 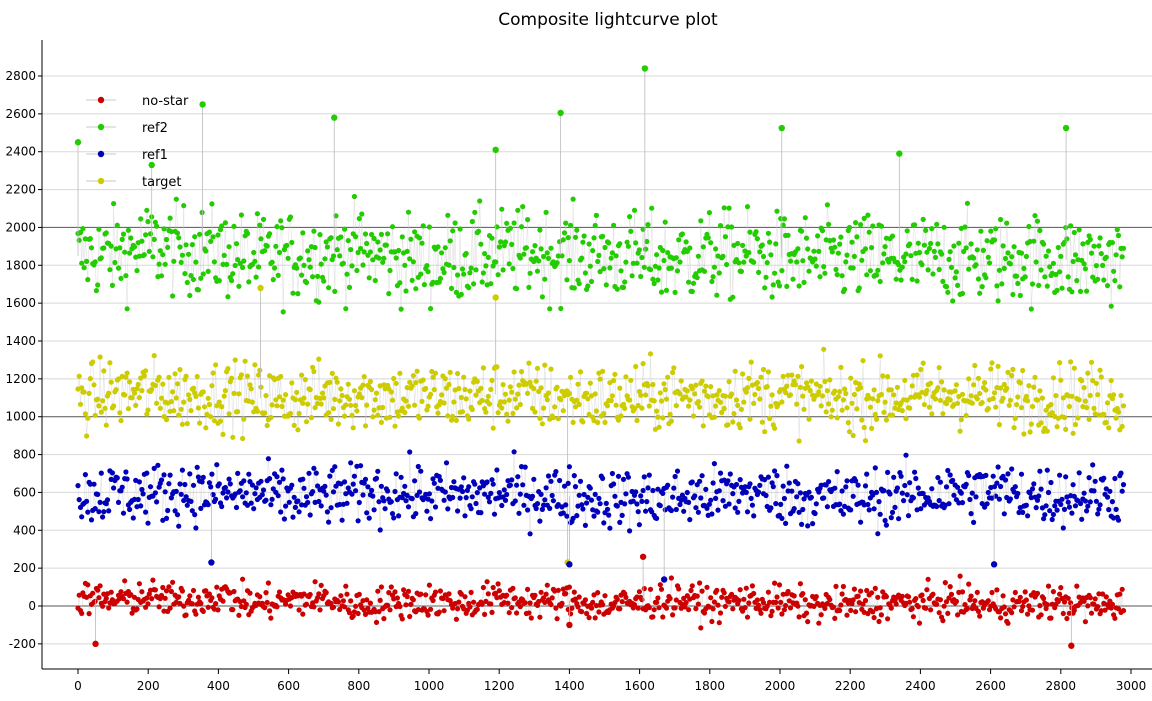 I want to click on y-tick-label: 800, so click(x=24, y=455).